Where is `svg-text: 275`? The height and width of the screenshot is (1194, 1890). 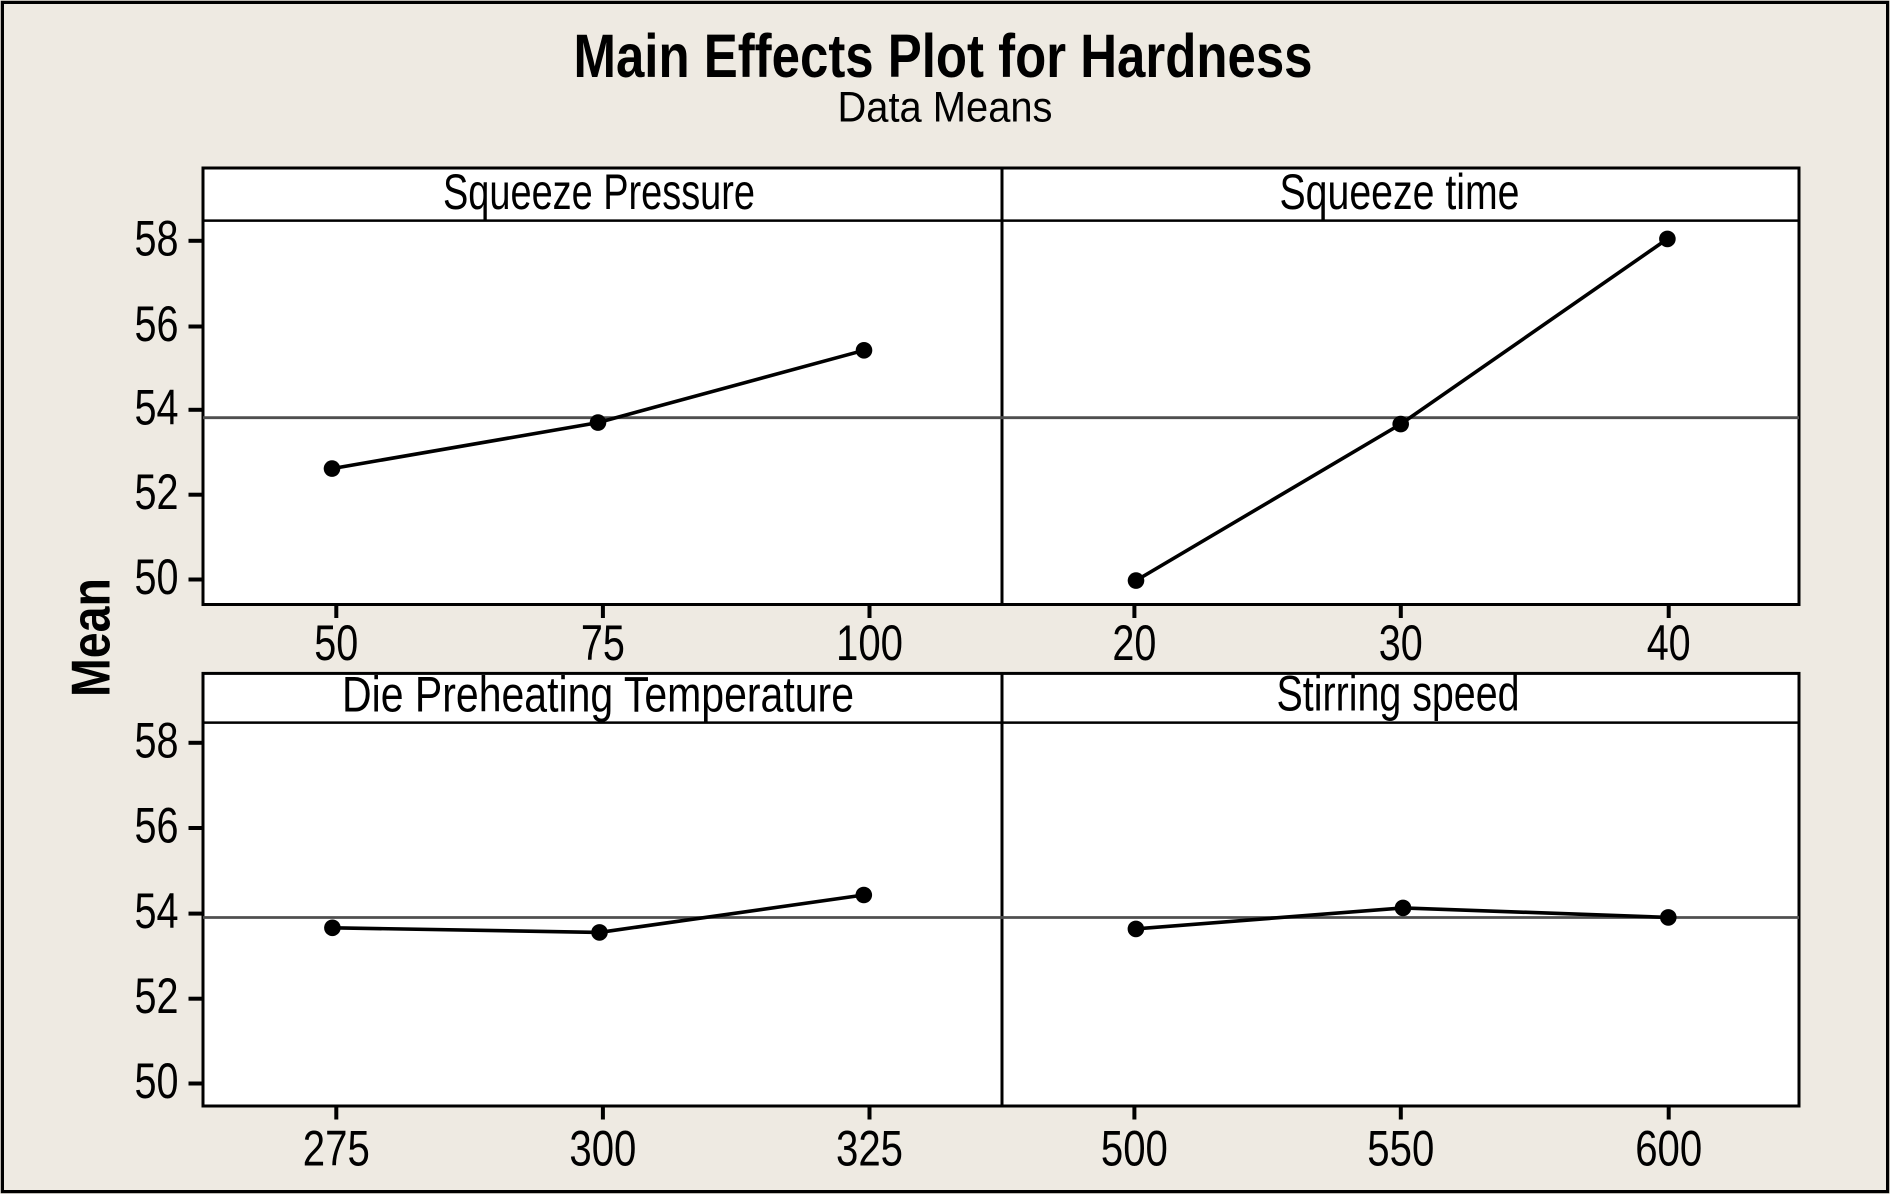
svg-text: 275 is located at coordinates (336, 1149).